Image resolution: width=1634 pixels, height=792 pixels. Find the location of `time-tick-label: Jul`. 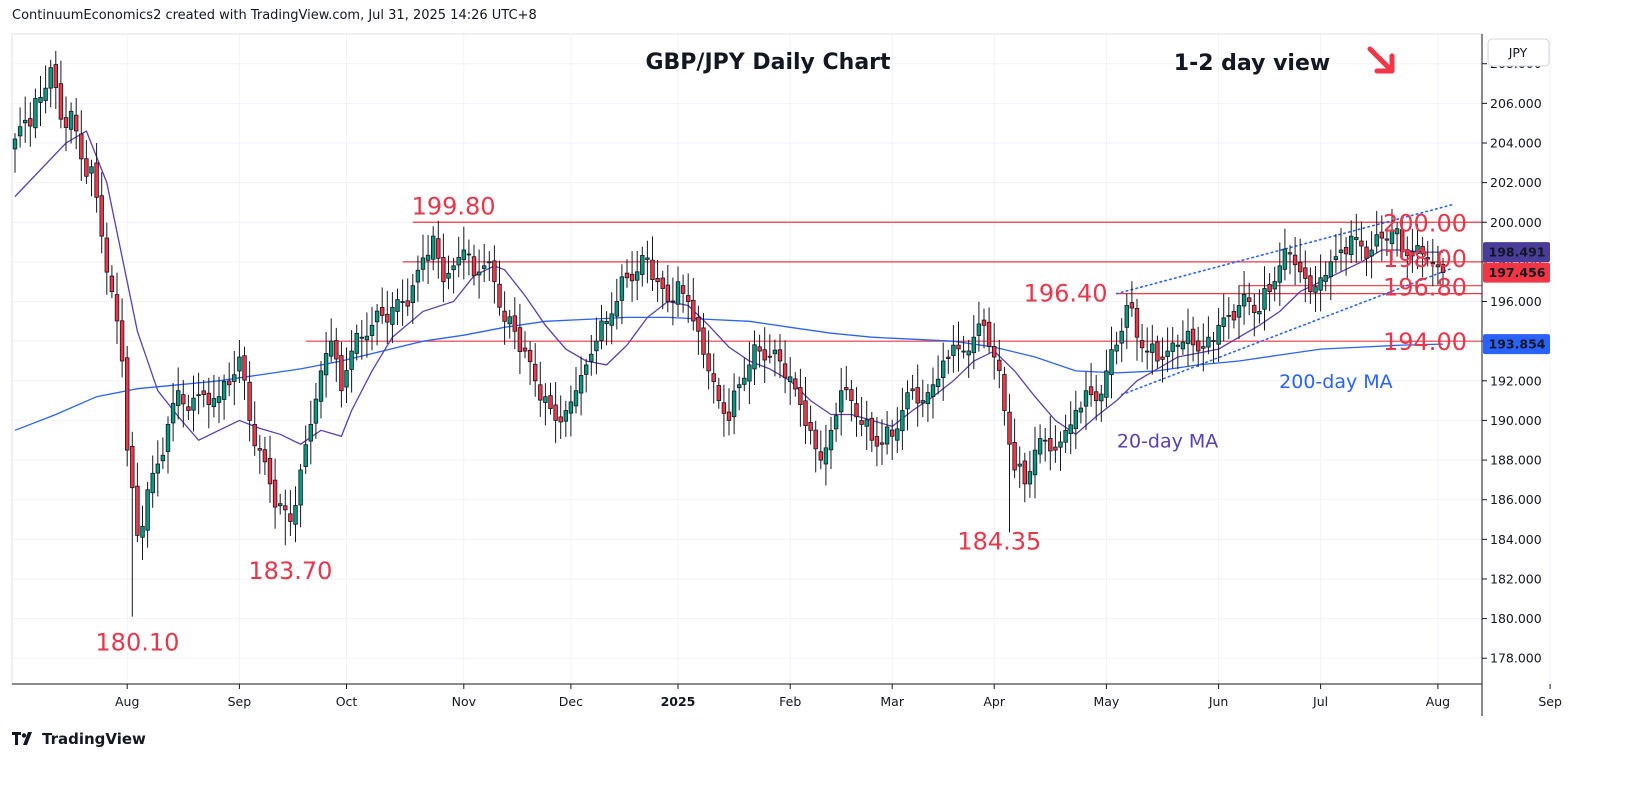

time-tick-label: Jul is located at coordinates (1320, 701).